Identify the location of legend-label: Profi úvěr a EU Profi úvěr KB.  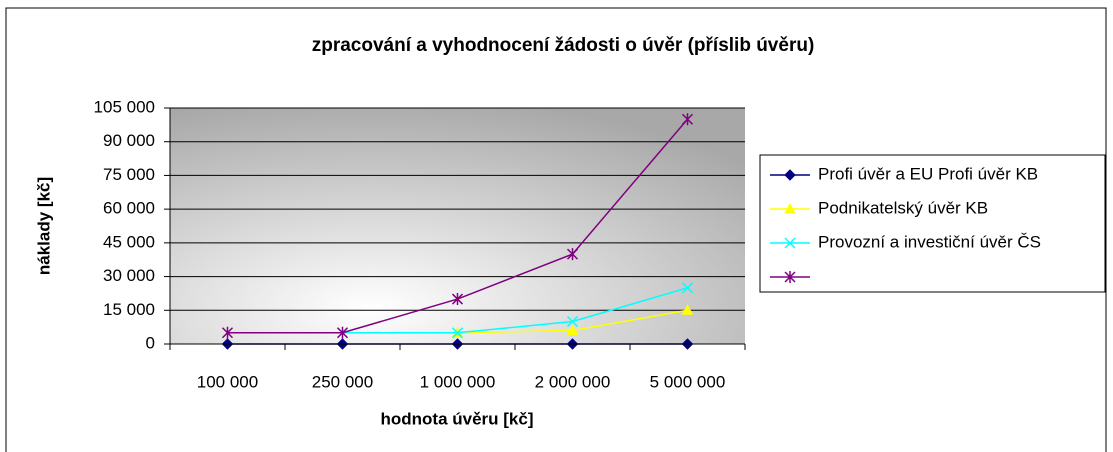
(928, 173).